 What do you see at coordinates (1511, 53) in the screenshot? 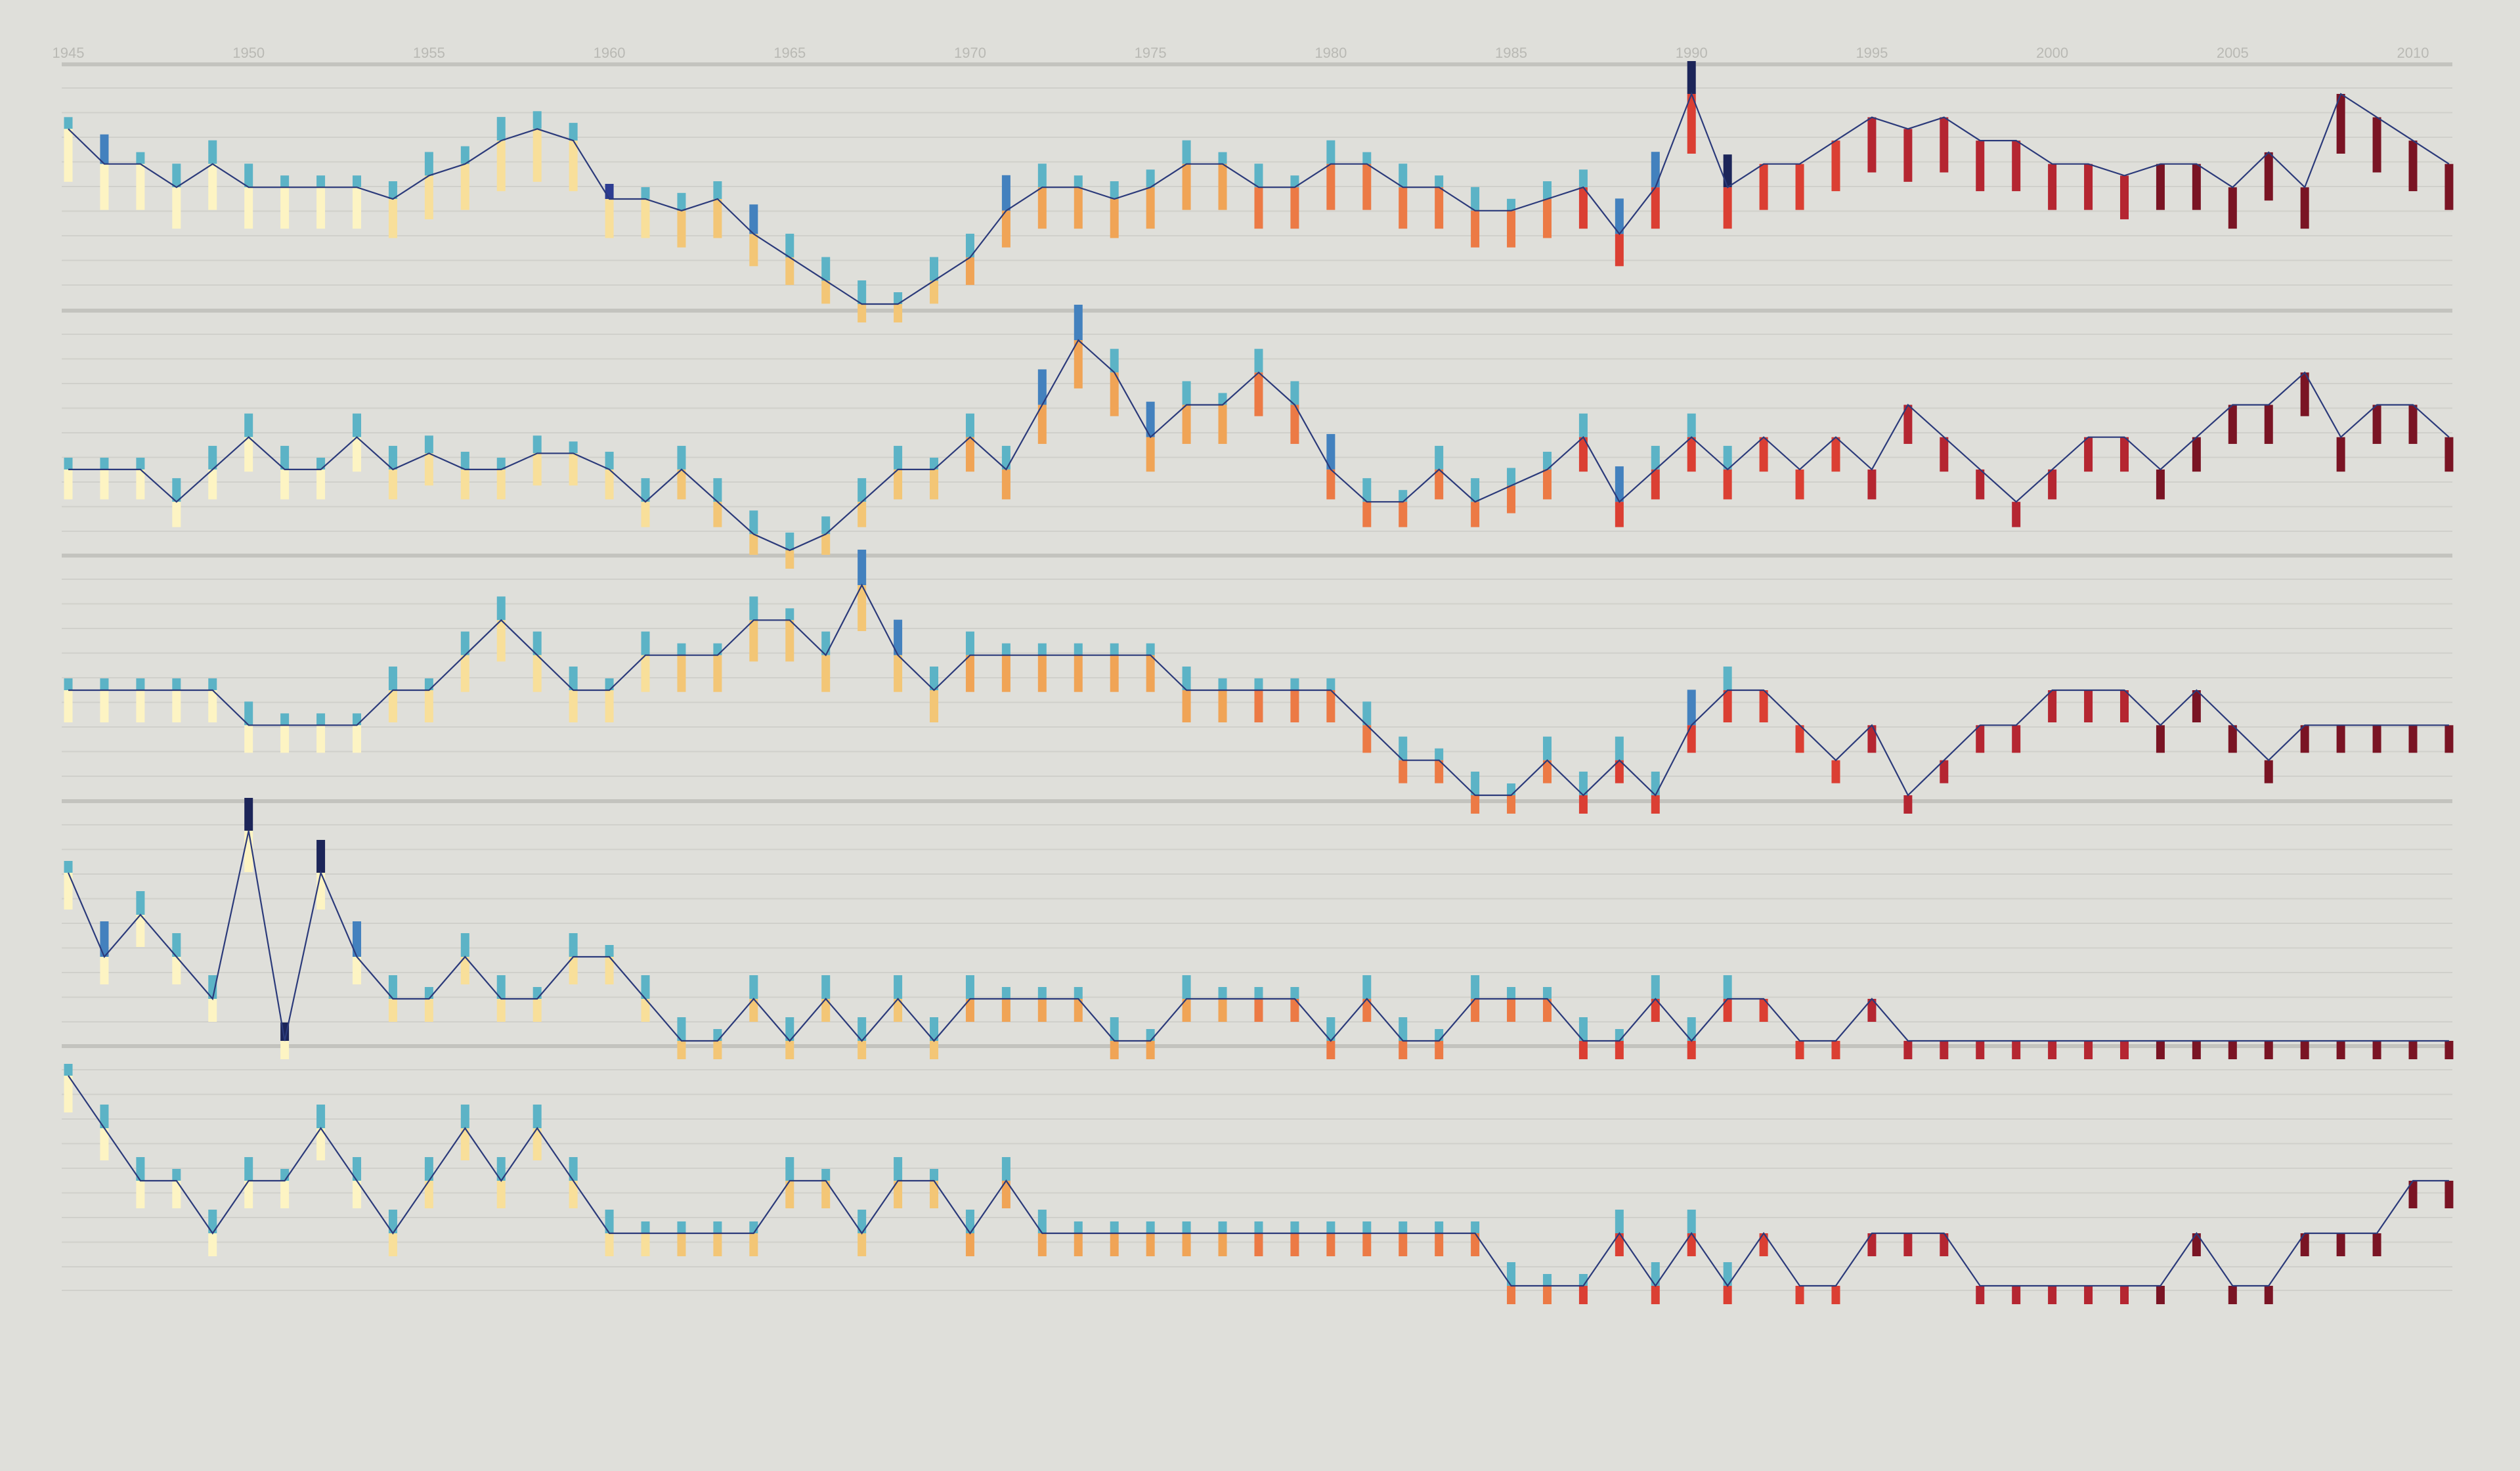
I see `x-tick-label: 1985` at bounding box center [1511, 53].